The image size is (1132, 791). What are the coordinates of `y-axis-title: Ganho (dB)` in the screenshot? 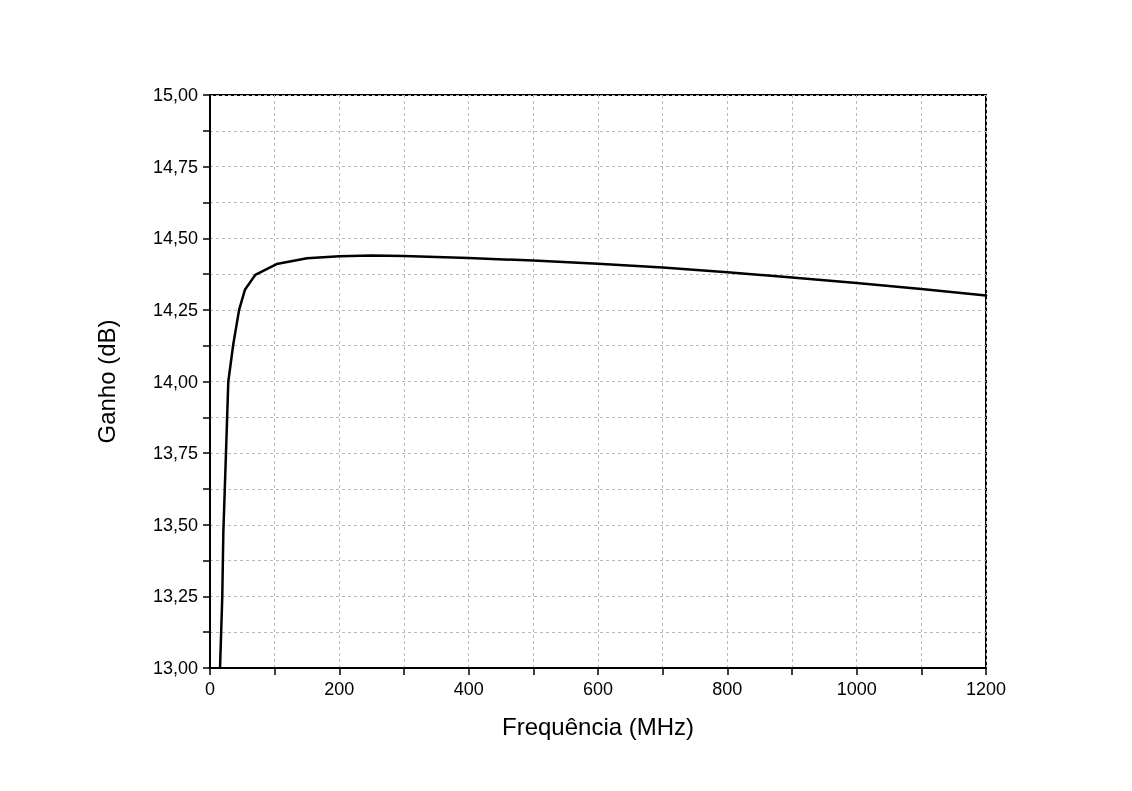 It's located at (106, 381).